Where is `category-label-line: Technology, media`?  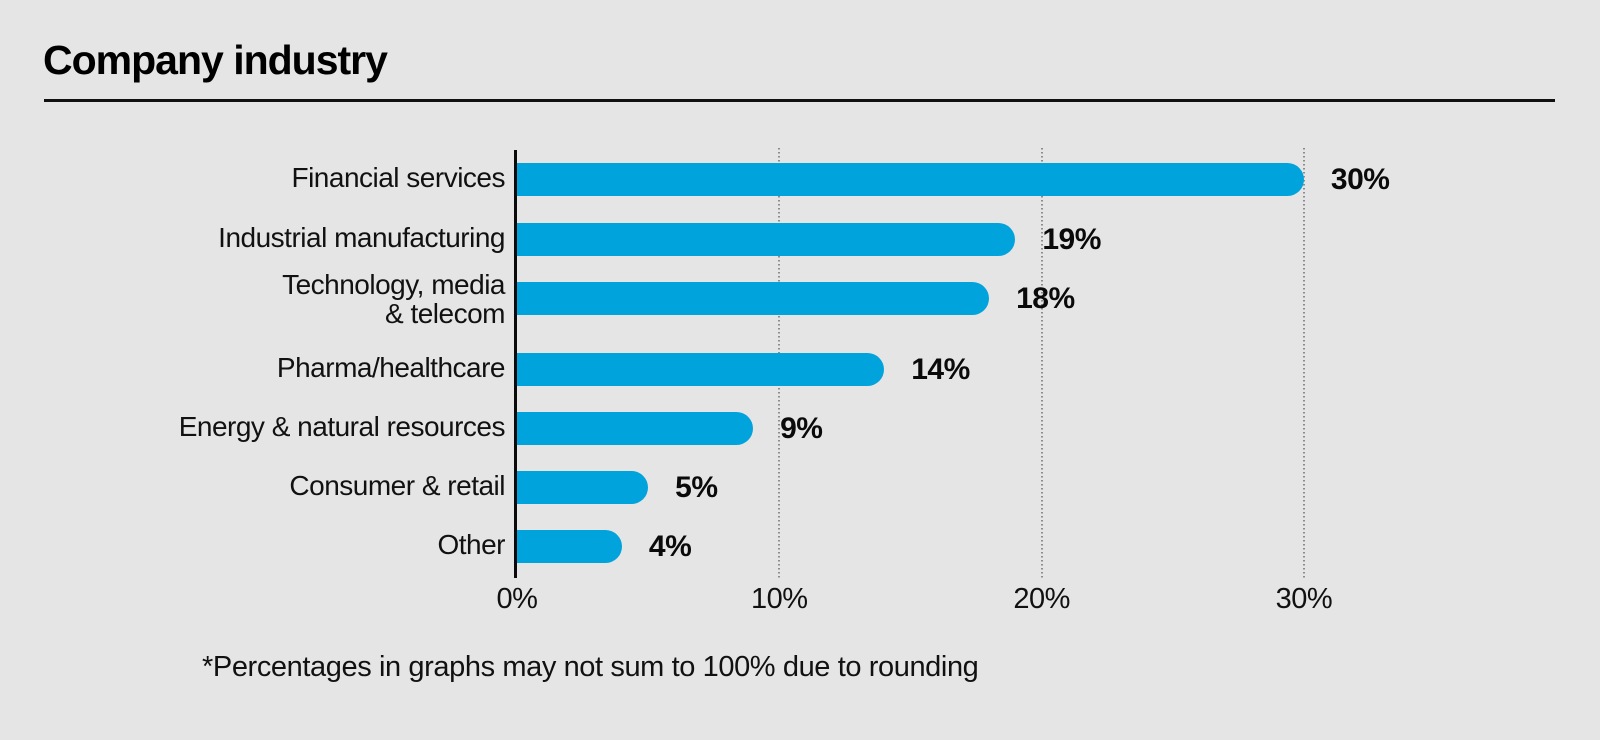
category-label-line: Technology, media is located at coordinates (393, 284).